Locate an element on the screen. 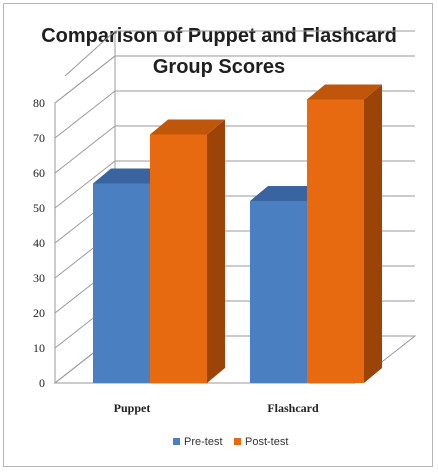 The width and height of the screenshot is (438, 472). legend-swatch-pre-test is located at coordinates (176, 441).